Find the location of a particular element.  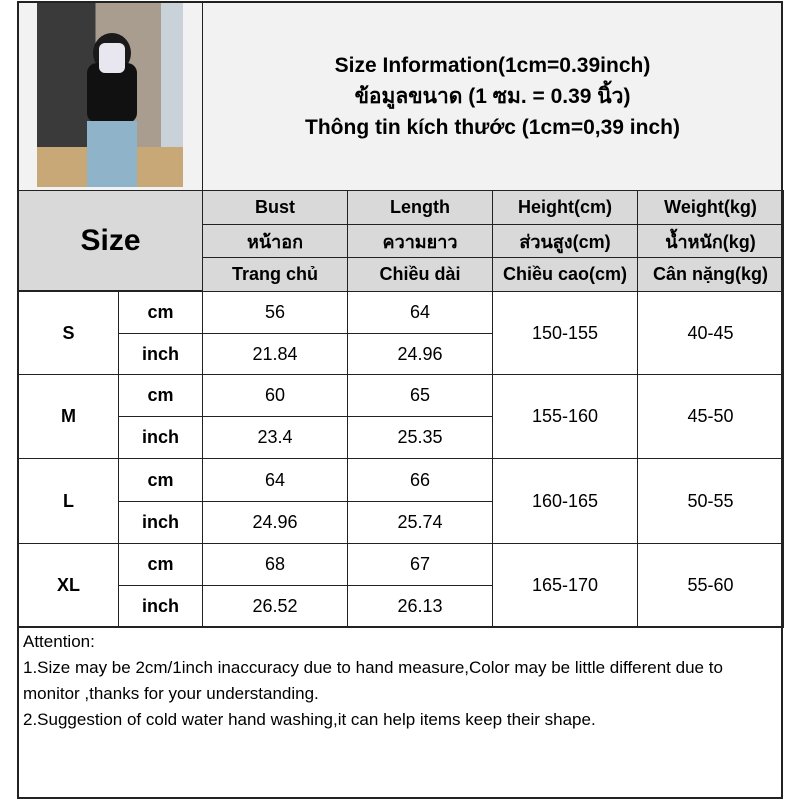

column-header-th: น้ำหนัก(kg) is located at coordinates (710, 241).